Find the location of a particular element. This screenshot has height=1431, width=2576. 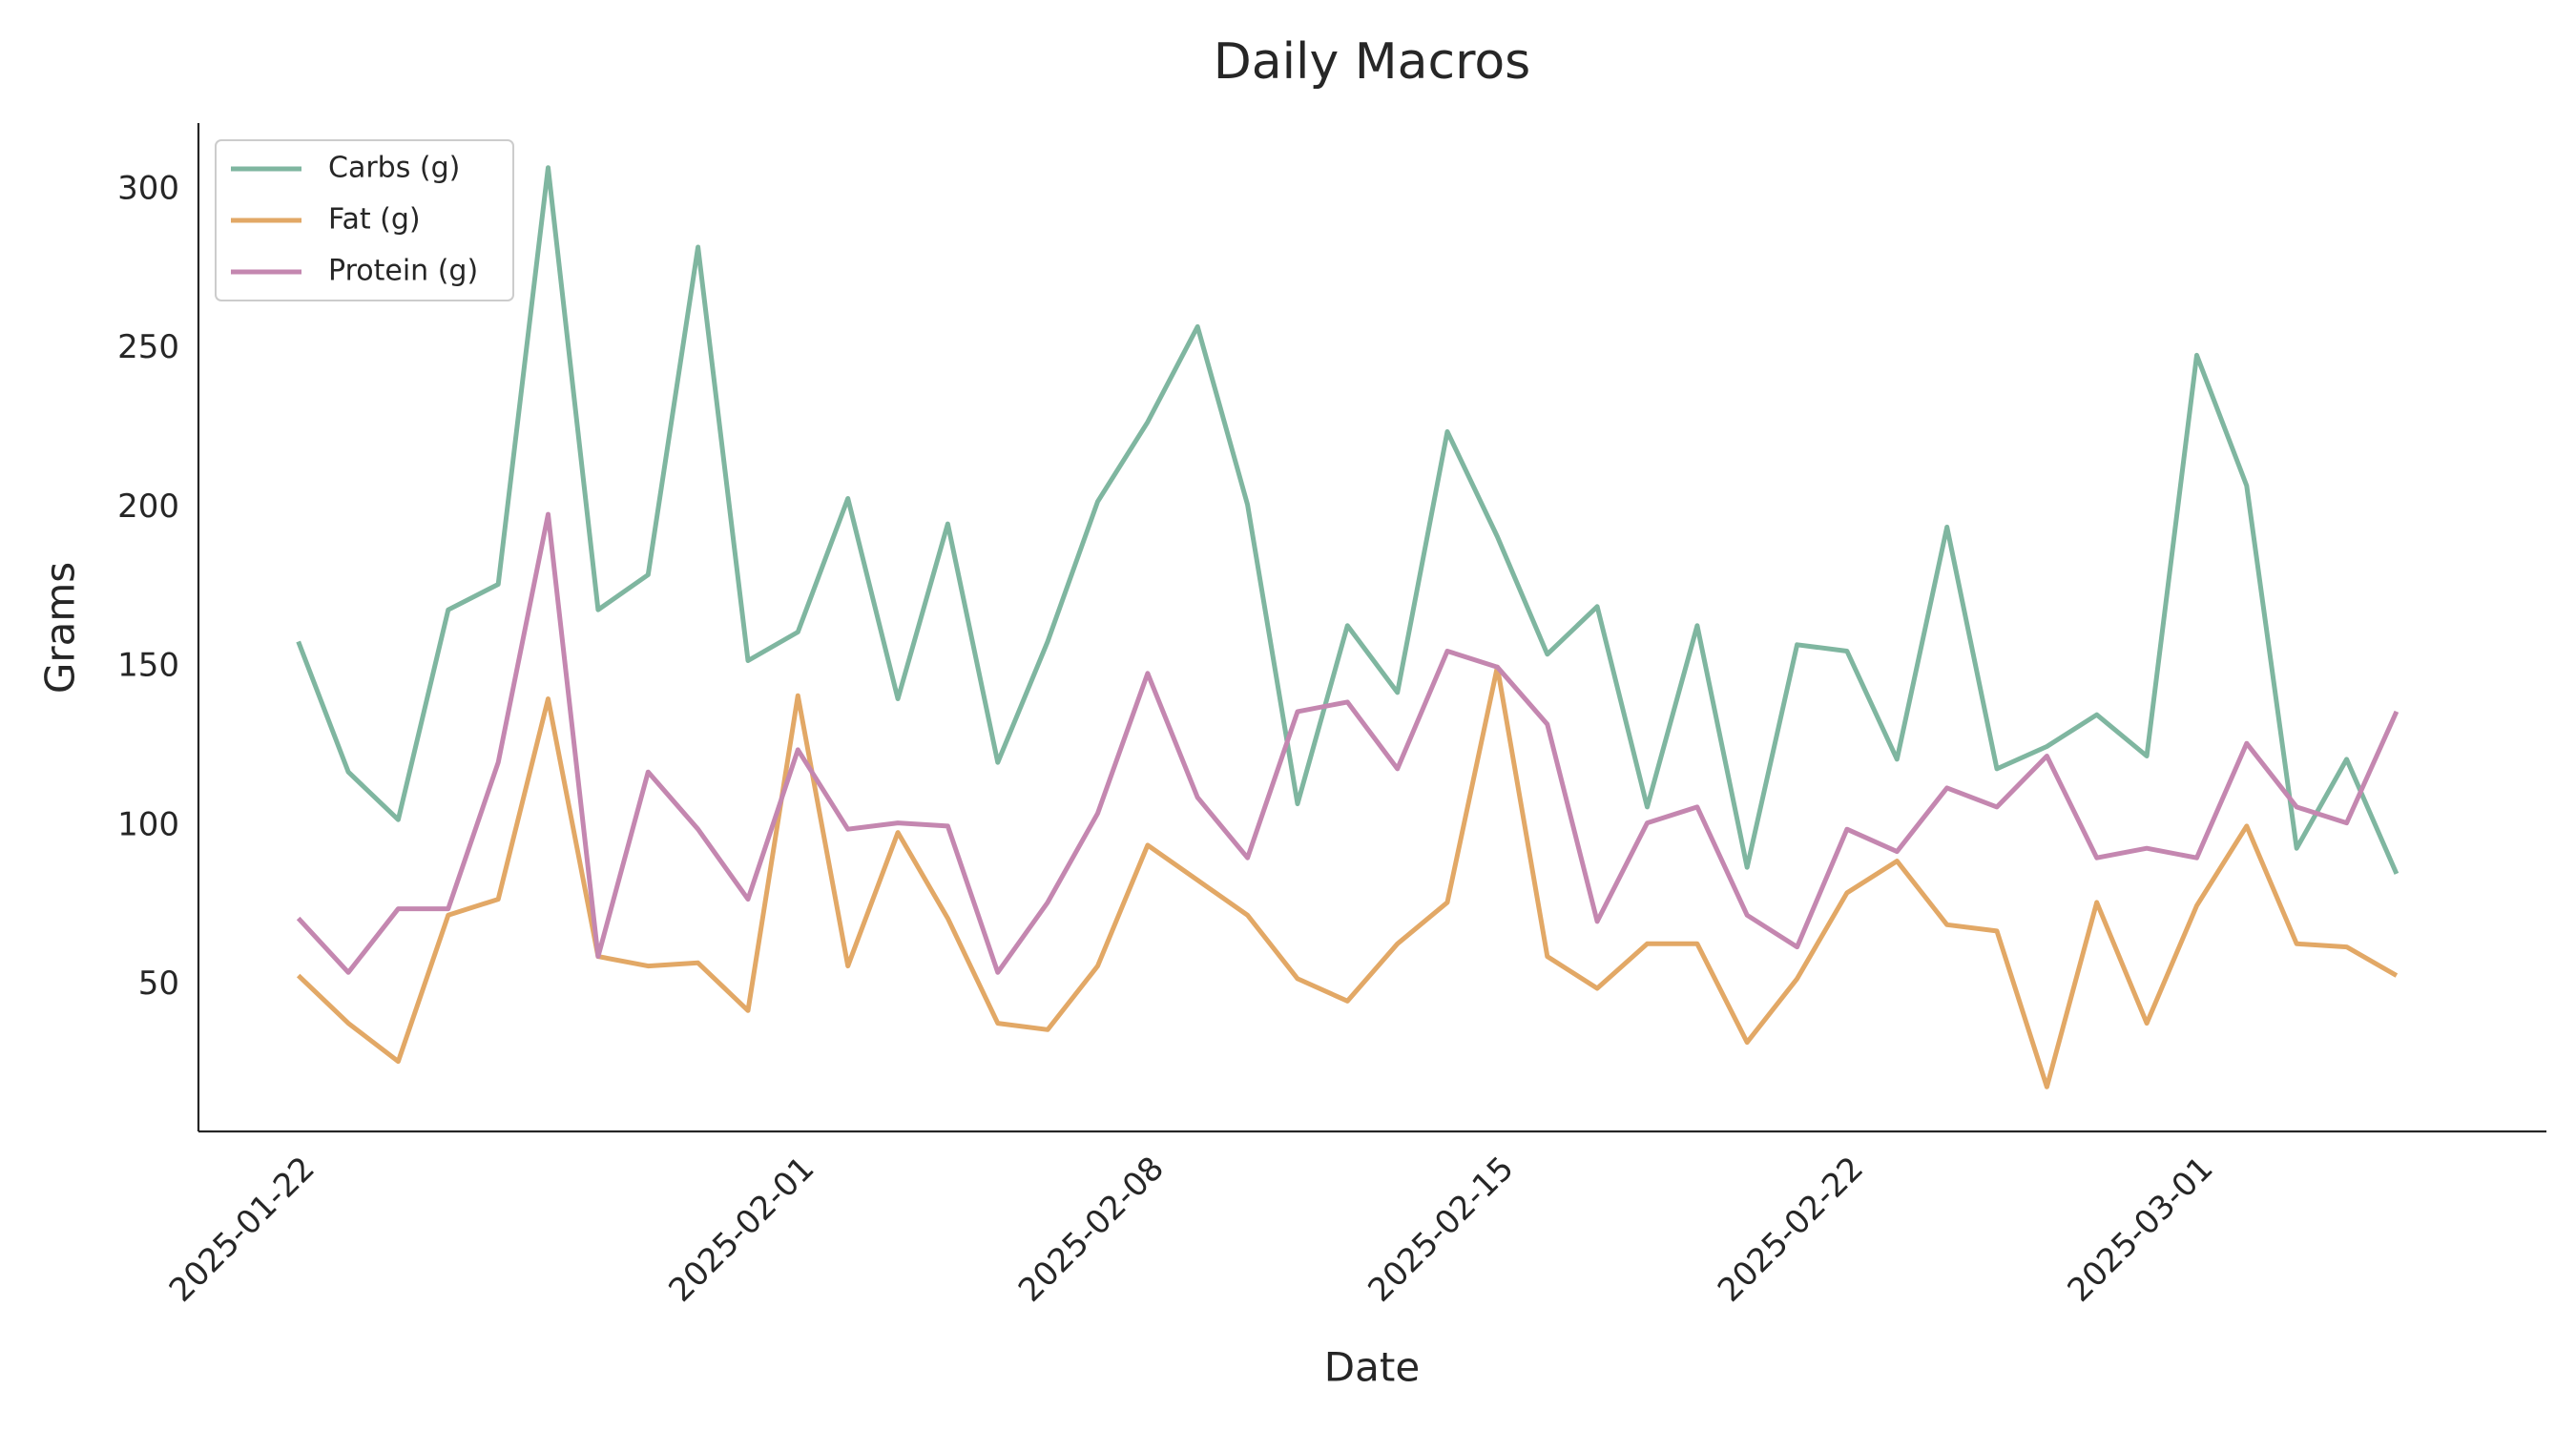

legend-box is located at coordinates (364, 220).